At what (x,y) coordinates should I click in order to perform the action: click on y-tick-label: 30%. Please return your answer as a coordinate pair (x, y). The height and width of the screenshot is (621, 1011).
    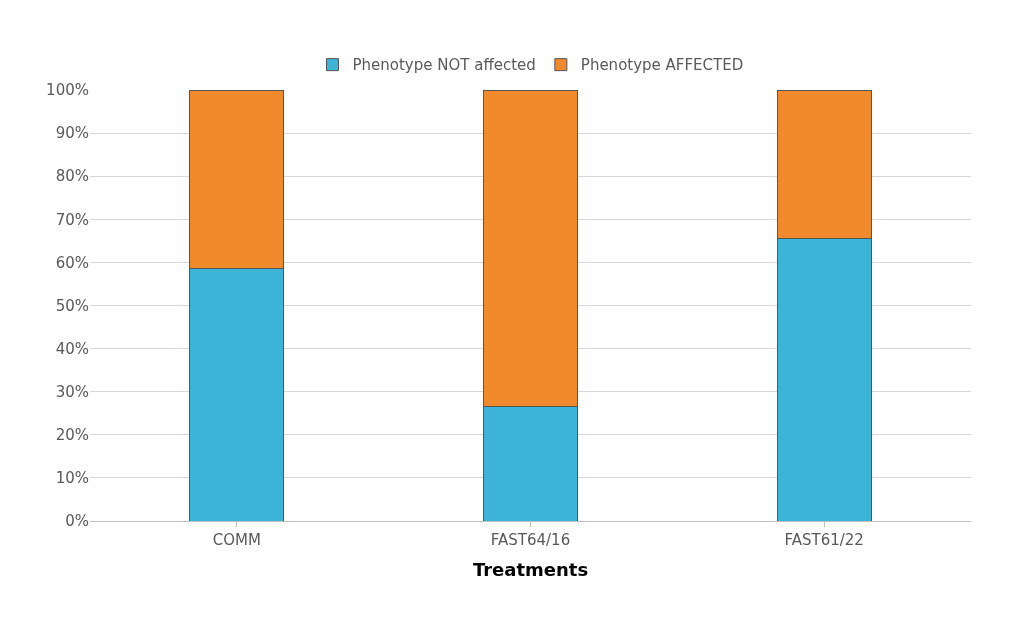
    Looking at the image, I should click on (72, 391).